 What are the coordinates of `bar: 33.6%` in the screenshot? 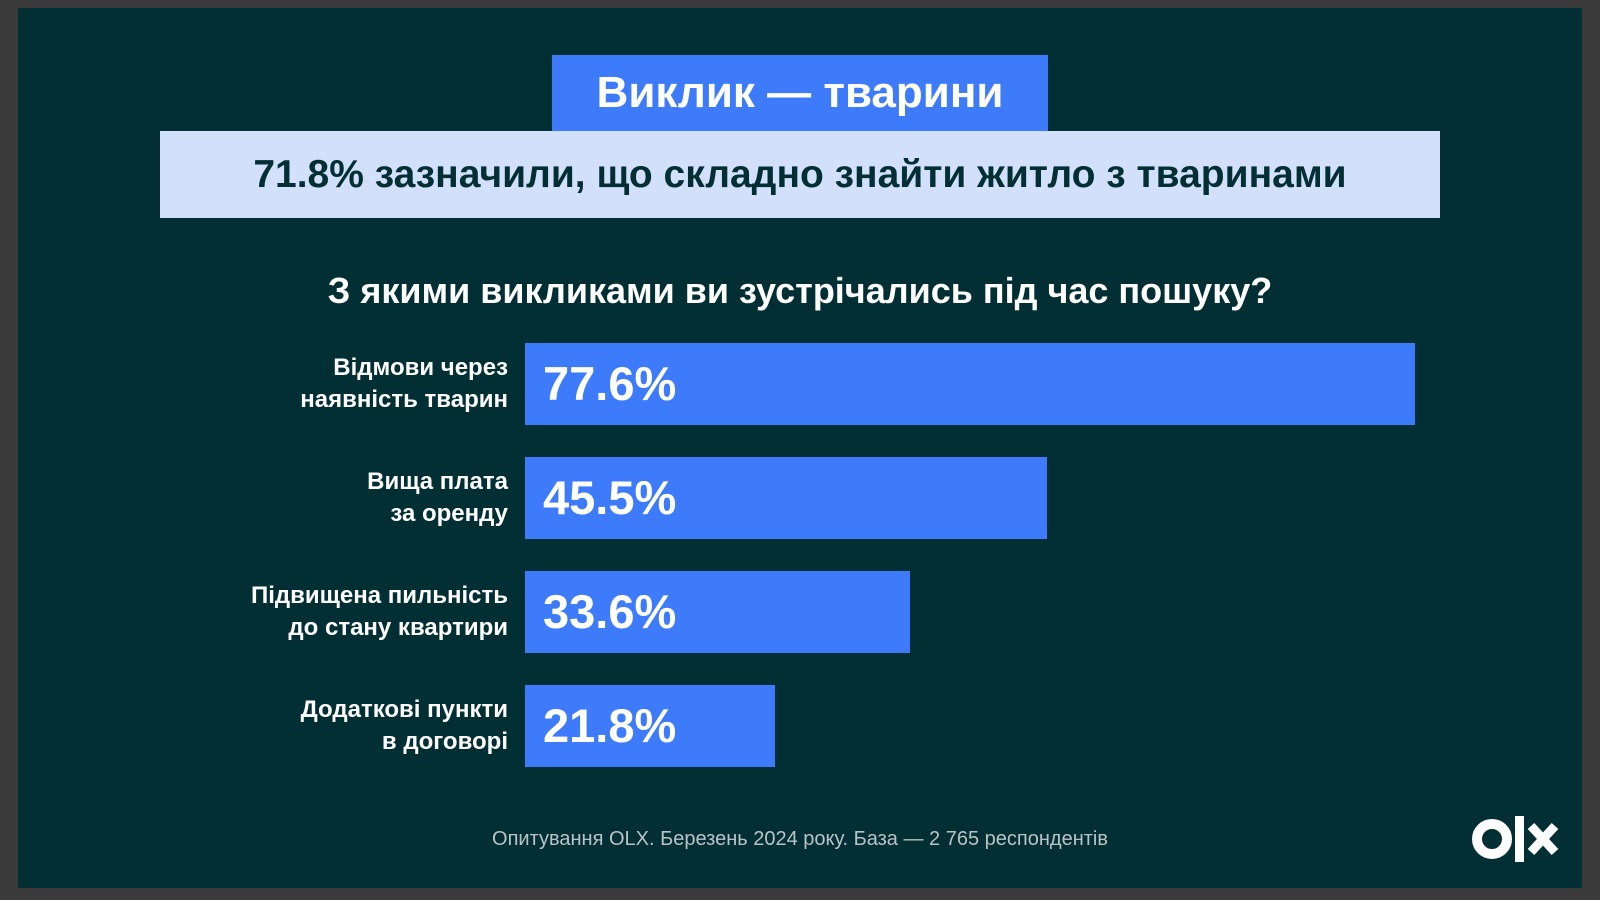 It's located at (718, 612).